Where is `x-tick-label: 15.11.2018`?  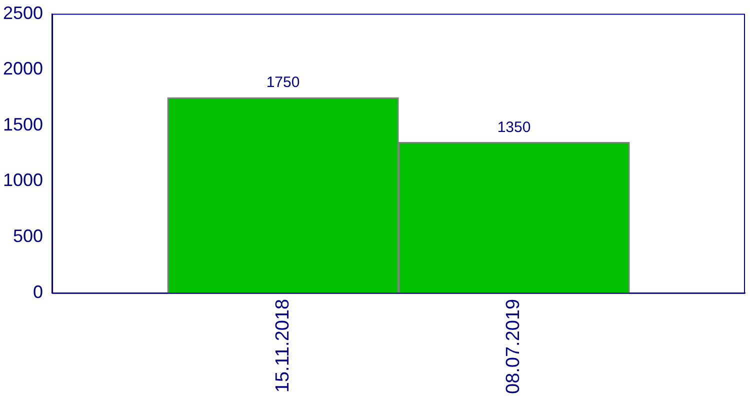
x-tick-label: 15.11.2018 is located at coordinates (283, 345).